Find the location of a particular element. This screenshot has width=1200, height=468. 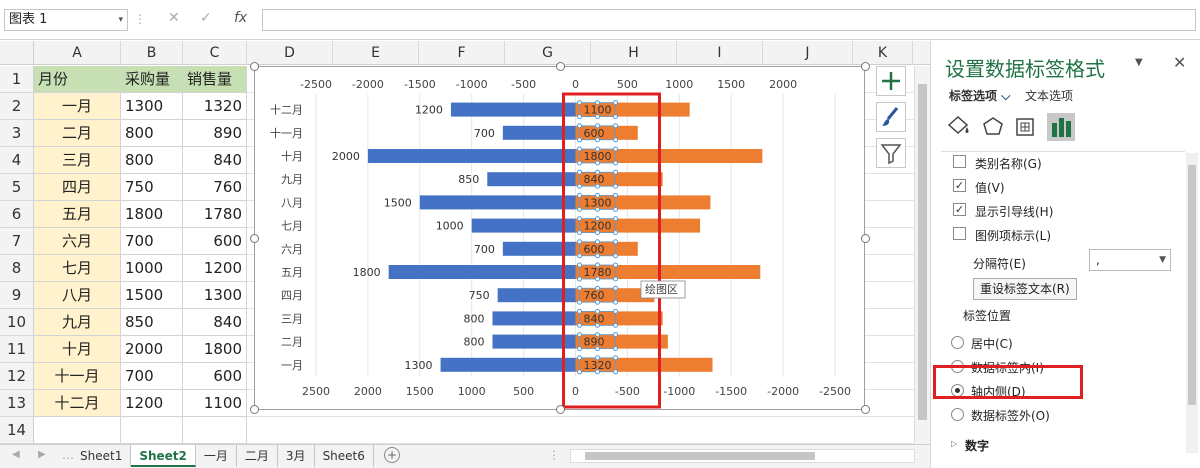

cell-sales: 1800 is located at coordinates (215, 349).